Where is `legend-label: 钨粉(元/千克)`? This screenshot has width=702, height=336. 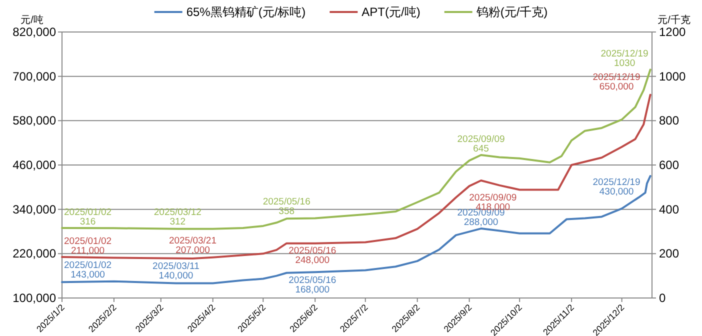 legend-label: 钨粉(元/千克) is located at coordinates (511, 12).